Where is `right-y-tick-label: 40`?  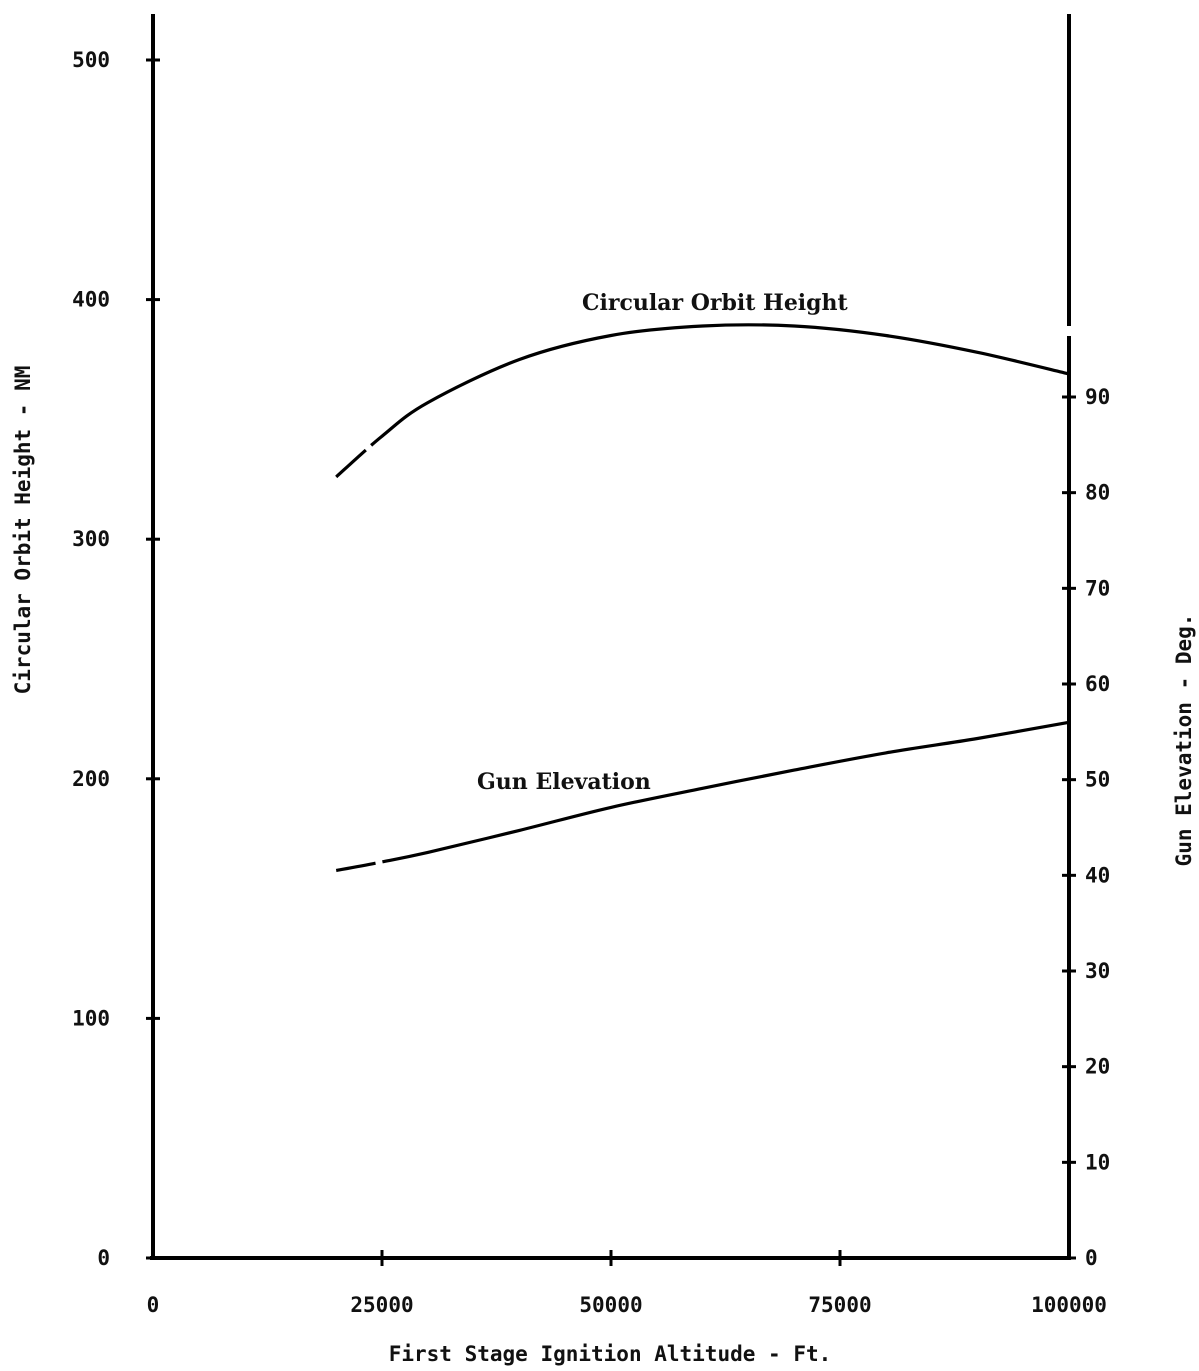
right-y-tick-label: 40 is located at coordinates (1097, 875).